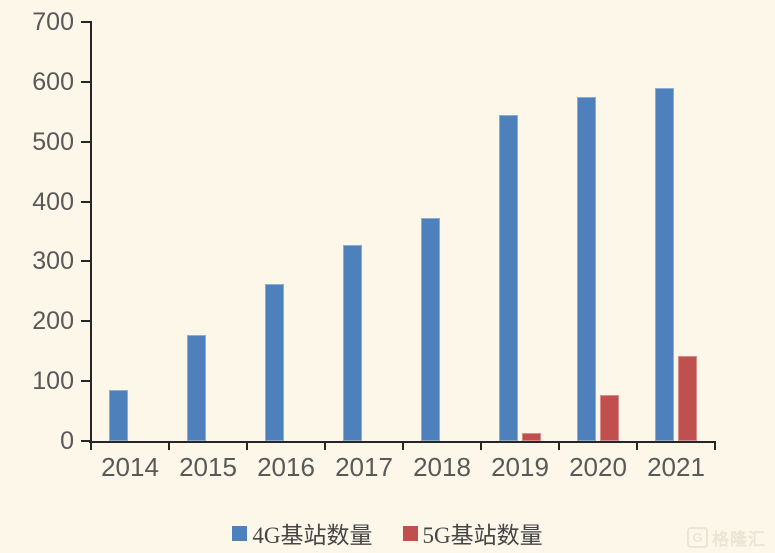  Describe the element at coordinates (482, 535) in the screenshot. I see `legend-label-5g: 5G基站数量` at that location.